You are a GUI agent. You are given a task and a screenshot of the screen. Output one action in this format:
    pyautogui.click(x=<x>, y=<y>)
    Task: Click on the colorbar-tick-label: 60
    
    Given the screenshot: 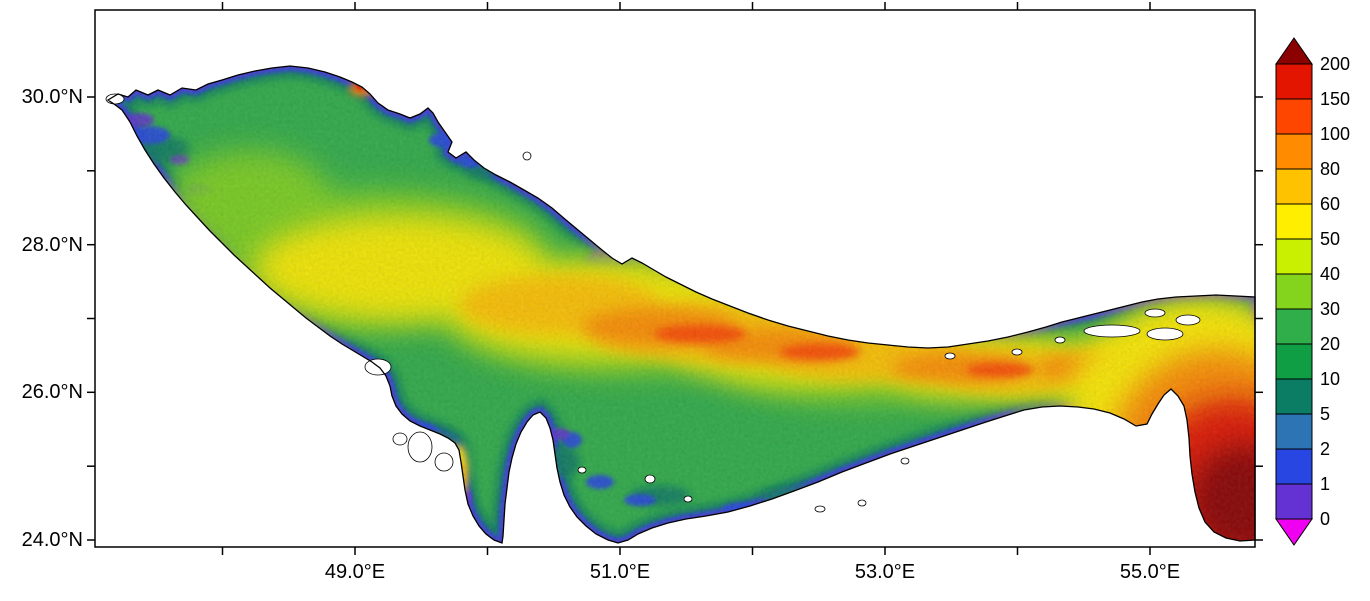 What is the action you would take?
    pyautogui.click(x=1330, y=204)
    